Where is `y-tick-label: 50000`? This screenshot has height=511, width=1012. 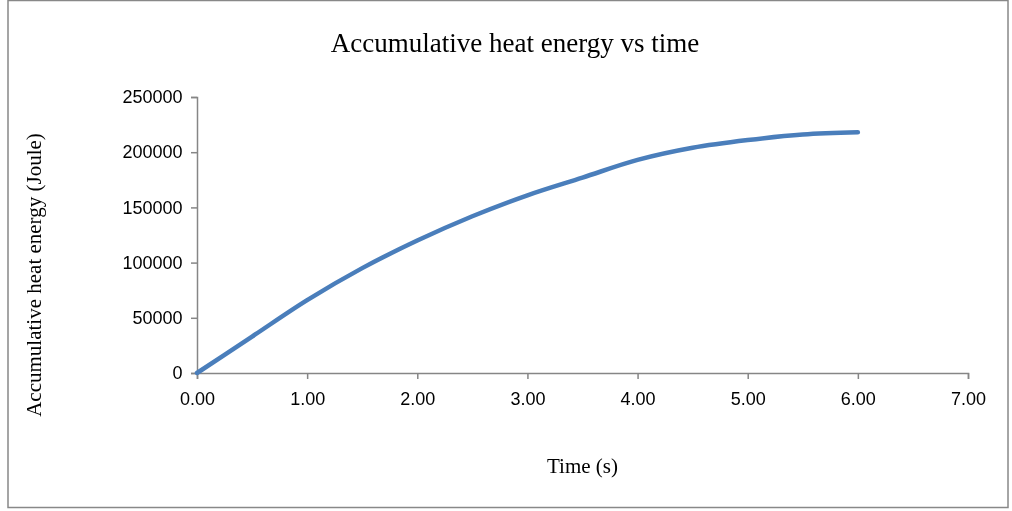 y-tick-label: 50000 is located at coordinates (157, 318).